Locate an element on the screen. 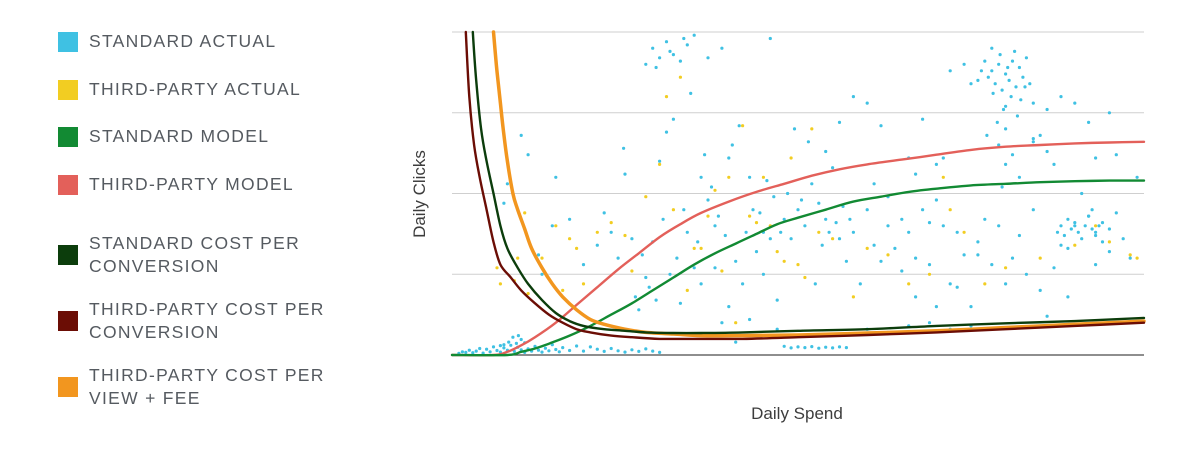  legend-label: THIRD-PARTY ACTUAL is located at coordinates (195, 89).